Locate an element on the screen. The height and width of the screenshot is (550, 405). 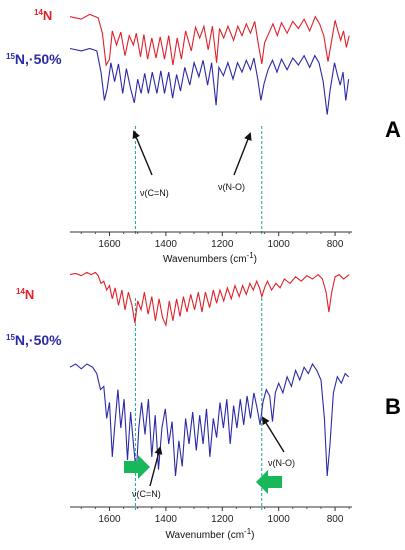
panel-a-14n-spectrum is located at coordinates (209, 40).